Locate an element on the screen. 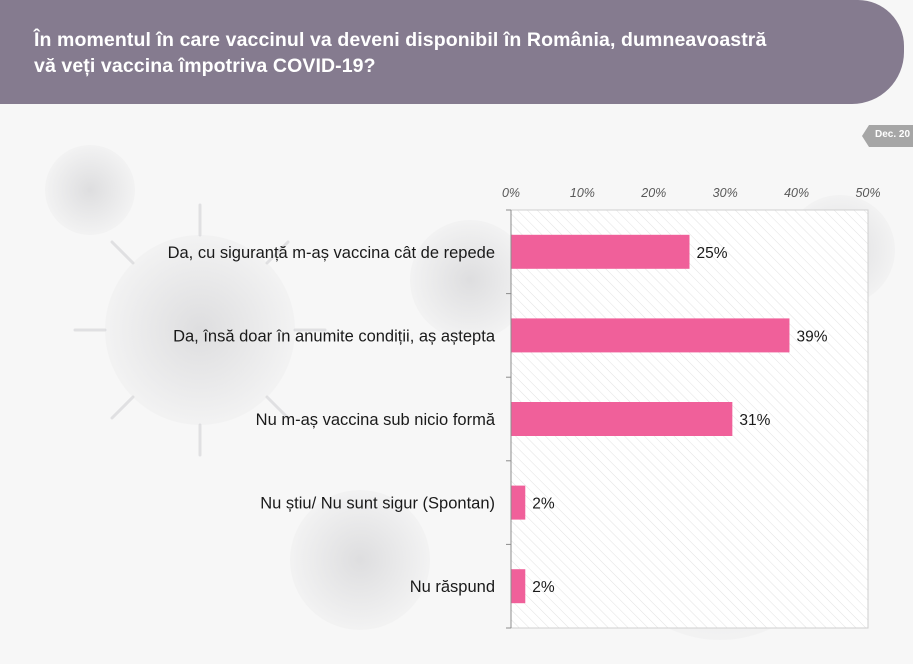 The height and width of the screenshot is (664, 913). title-line-2: vă veți vaccina împotriva COVID-19? is located at coordinates (205, 66).